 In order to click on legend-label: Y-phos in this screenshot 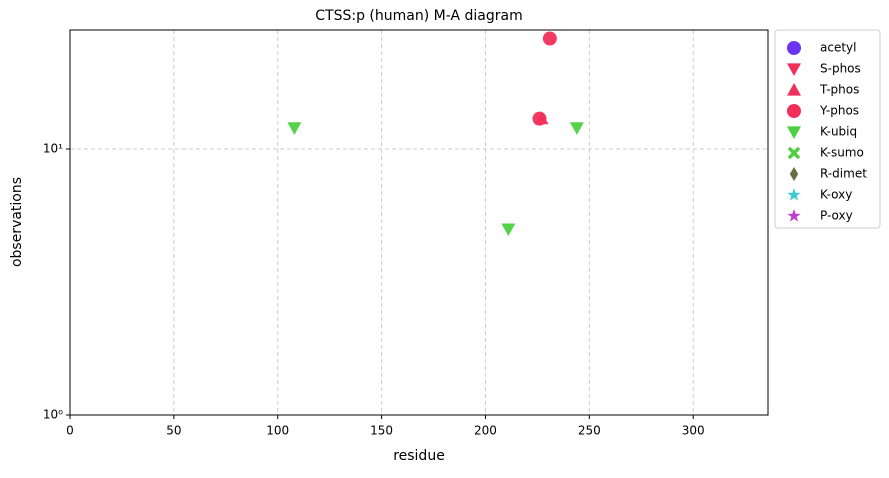, I will do `click(839, 111)`.